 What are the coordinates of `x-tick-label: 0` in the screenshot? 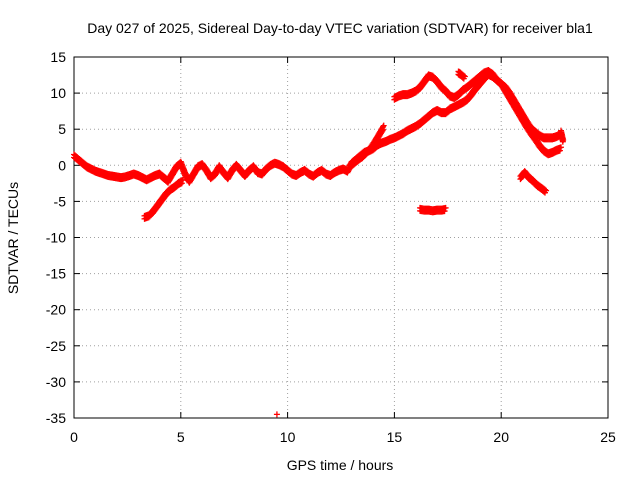 It's located at (74, 437).